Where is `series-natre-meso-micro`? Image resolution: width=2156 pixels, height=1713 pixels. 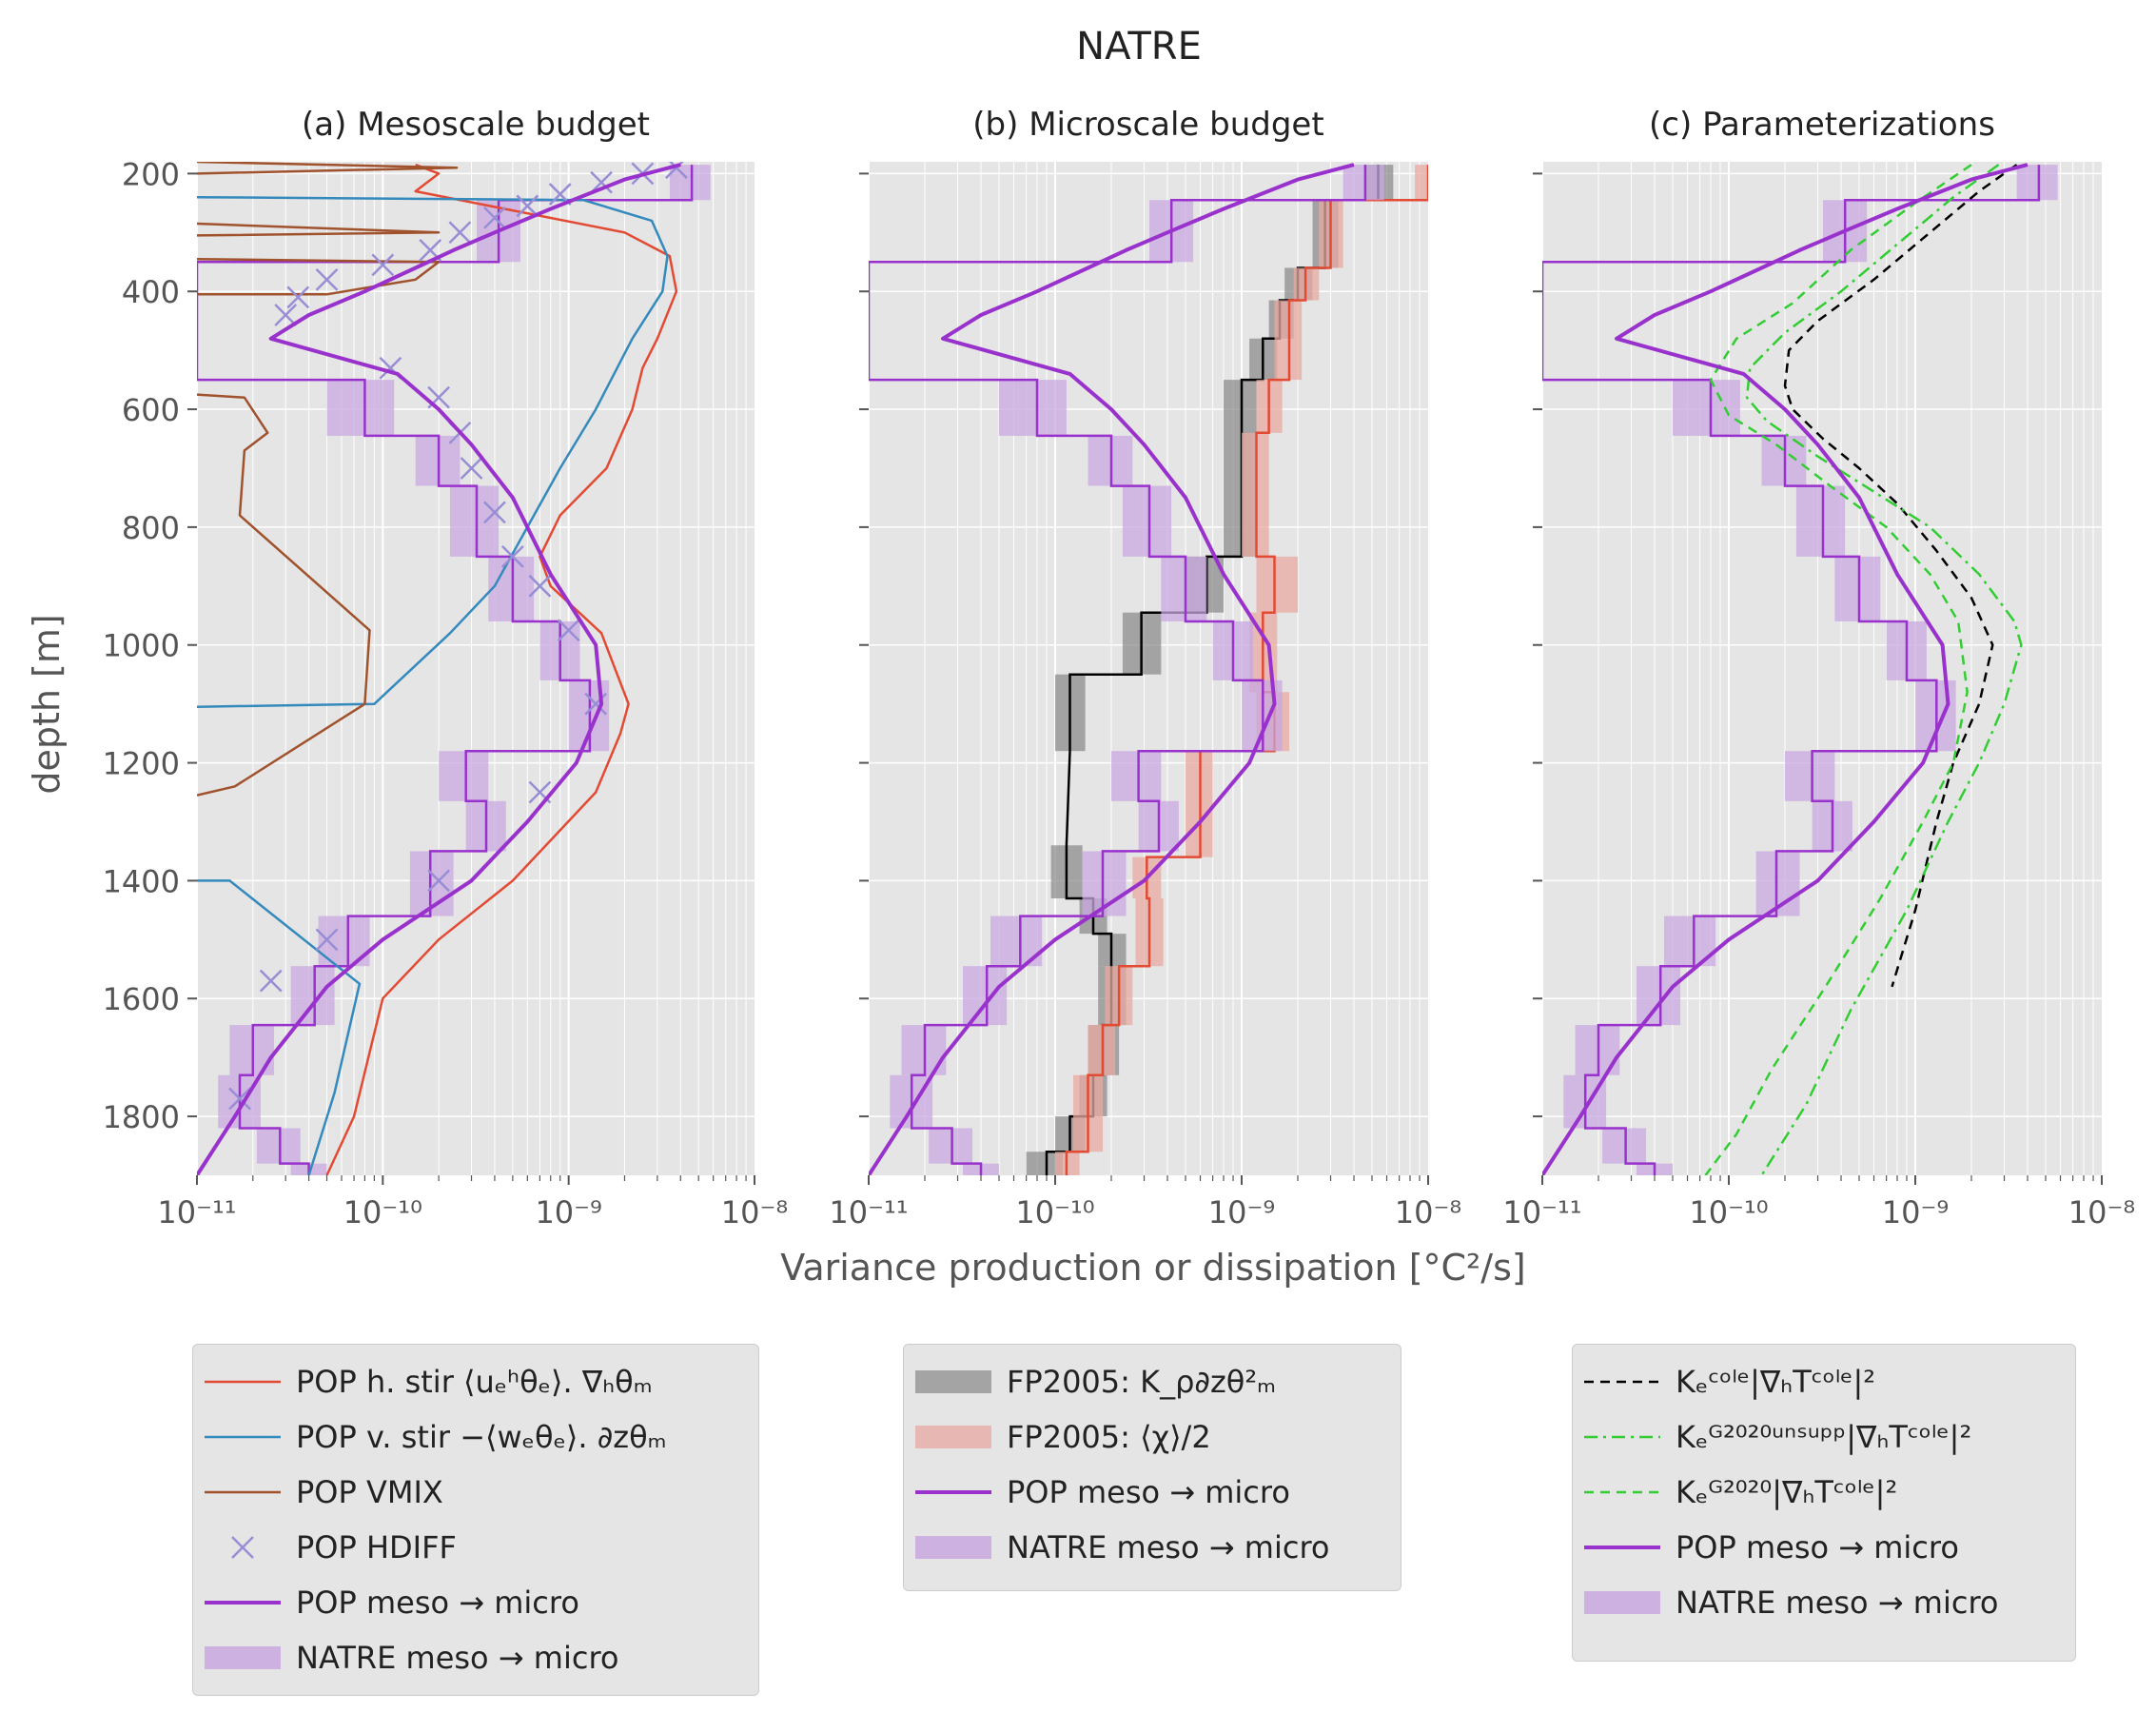 series-natre-meso-micro is located at coordinates (1800, 670).